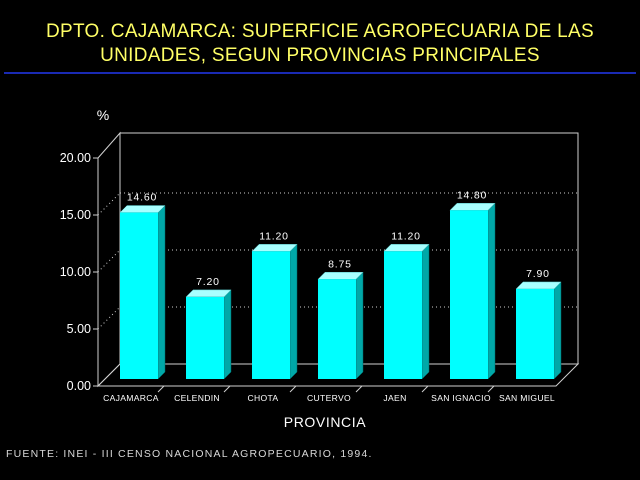 Image resolution: width=640 pixels, height=480 pixels. Describe the element at coordinates (75, 272) in the screenshot. I see `y-tick-label: 10.00` at that location.